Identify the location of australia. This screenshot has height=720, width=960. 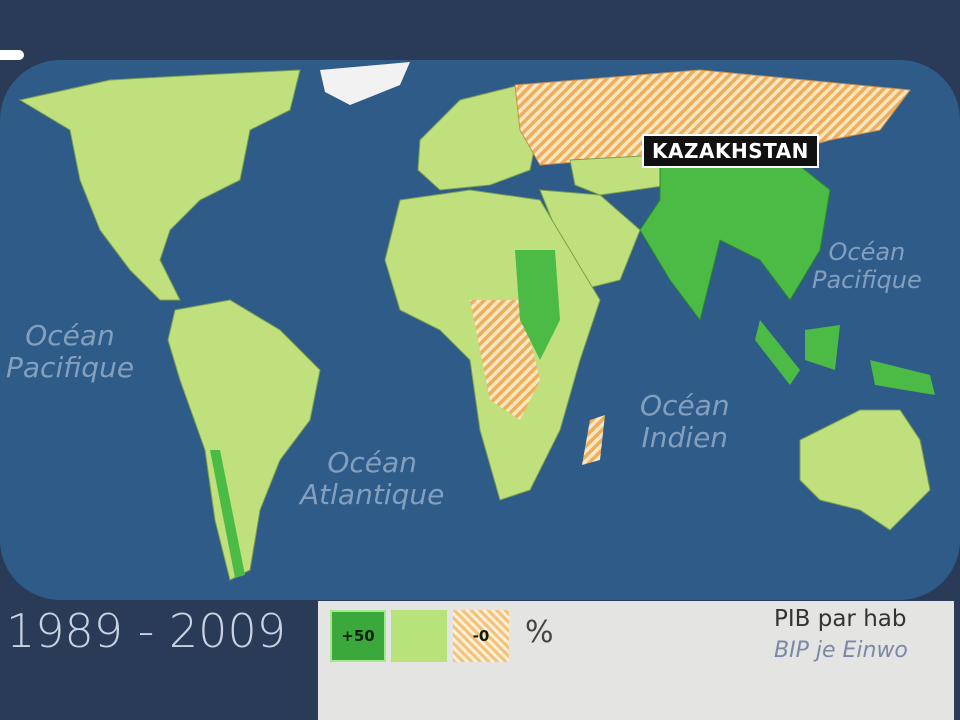
(865, 470).